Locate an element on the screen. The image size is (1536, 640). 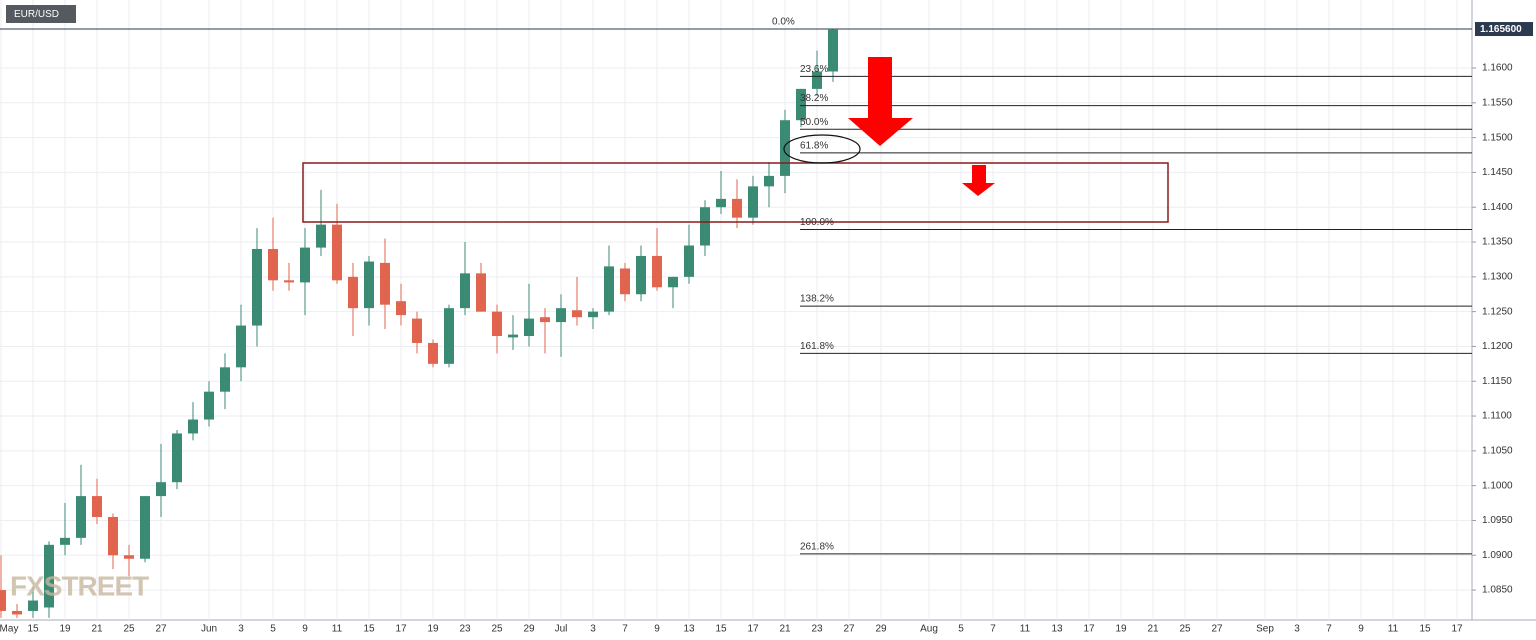
y-tick-label: 1.1300 is located at coordinates (1497, 276).